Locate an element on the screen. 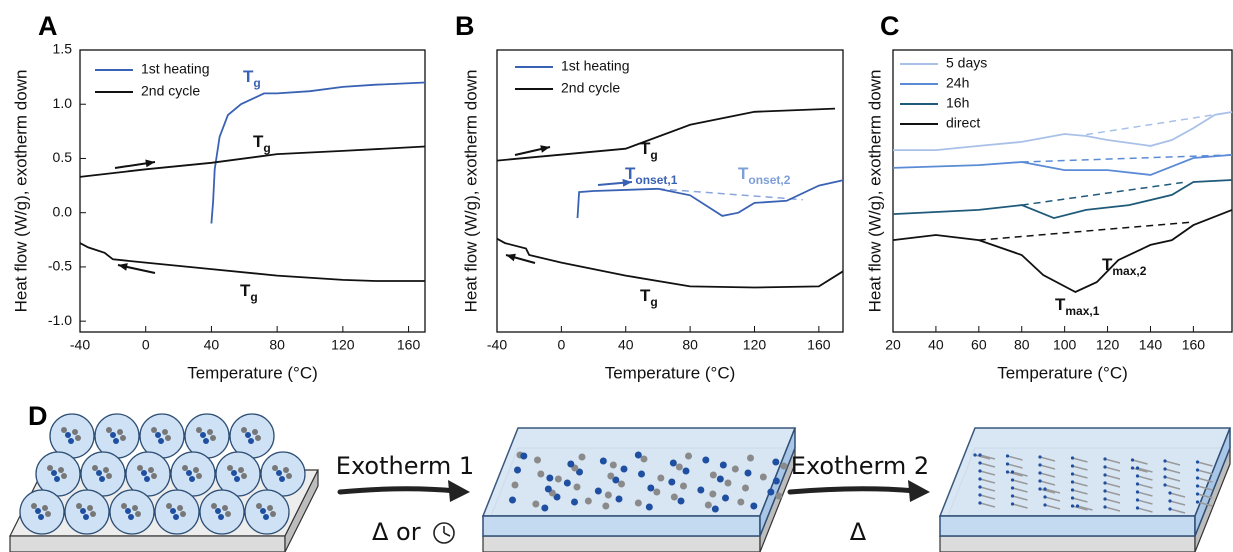 Image resolution: width=1233 pixels, height=552 pixels. annotation: Tonset,1 is located at coordinates (651, 175).